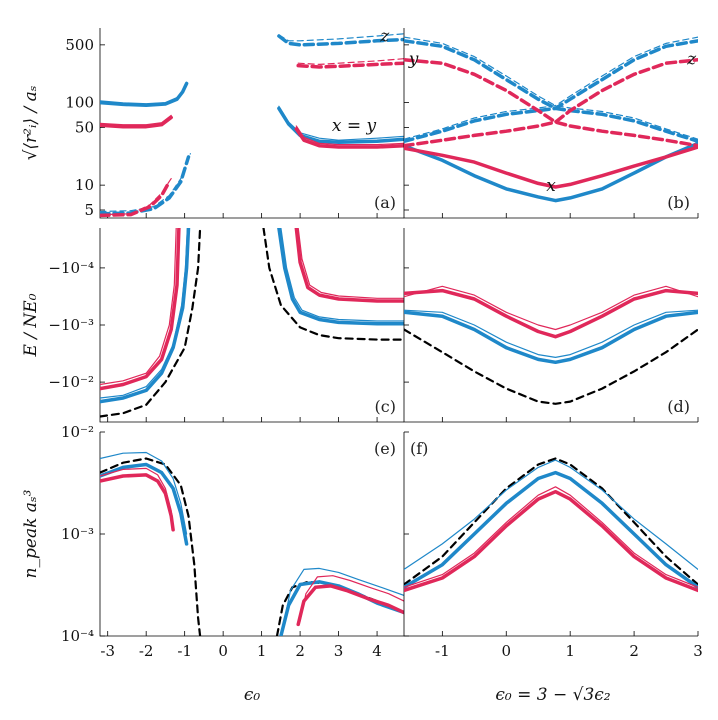  I want to click on annotation: x = y, so click(354, 126).